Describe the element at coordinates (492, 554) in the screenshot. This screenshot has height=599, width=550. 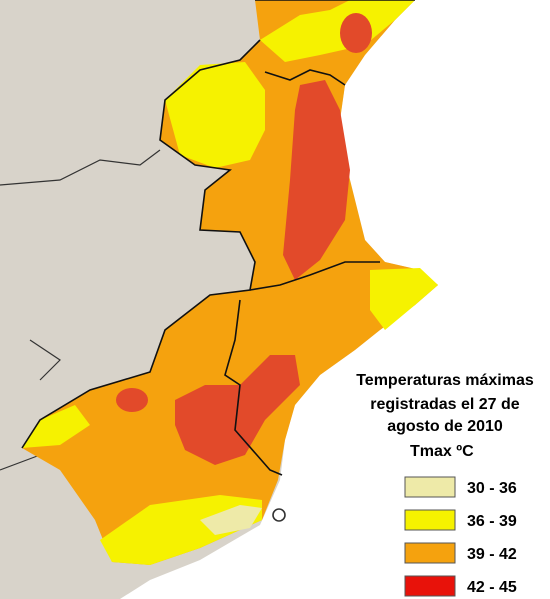
I see `legend-label: 39 - 42` at that location.